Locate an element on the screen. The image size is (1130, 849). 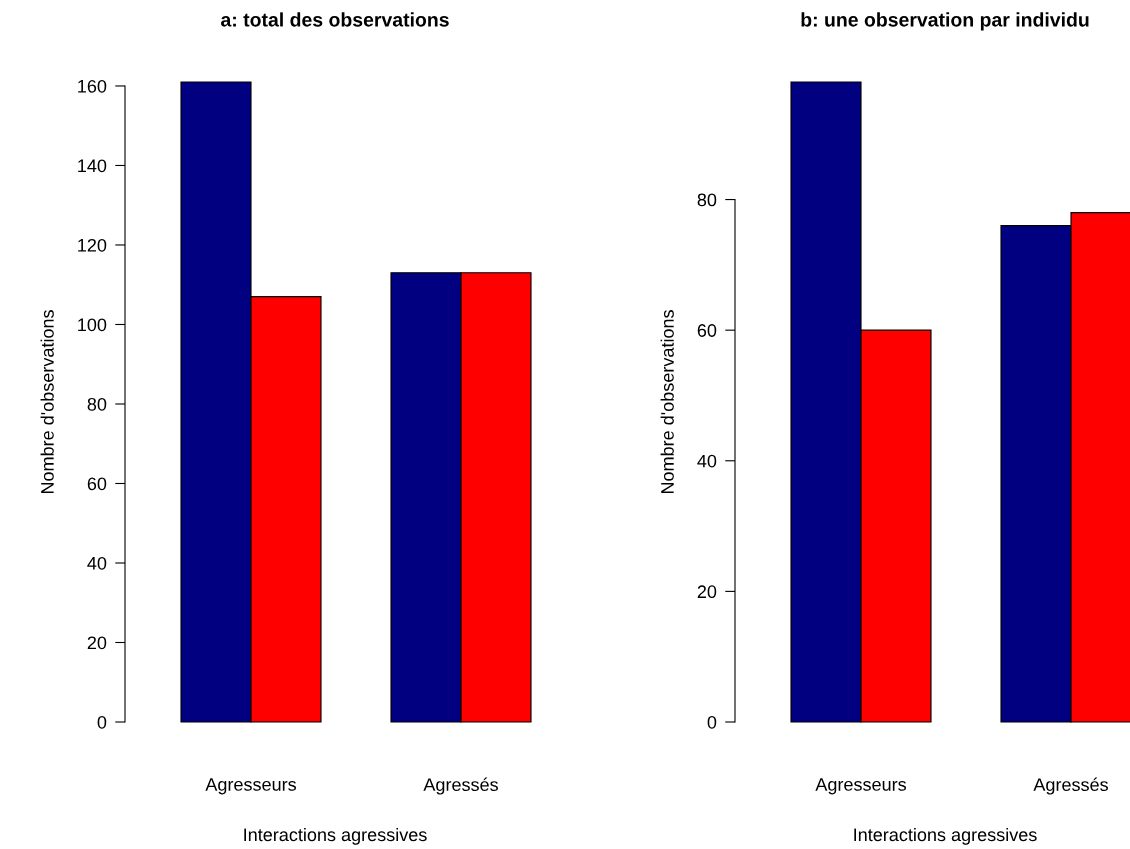
chart-title: a: total des observations is located at coordinates (335, 19).